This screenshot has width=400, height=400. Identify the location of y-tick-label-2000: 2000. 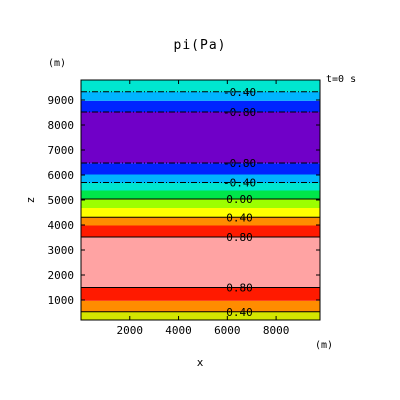
(61, 275).